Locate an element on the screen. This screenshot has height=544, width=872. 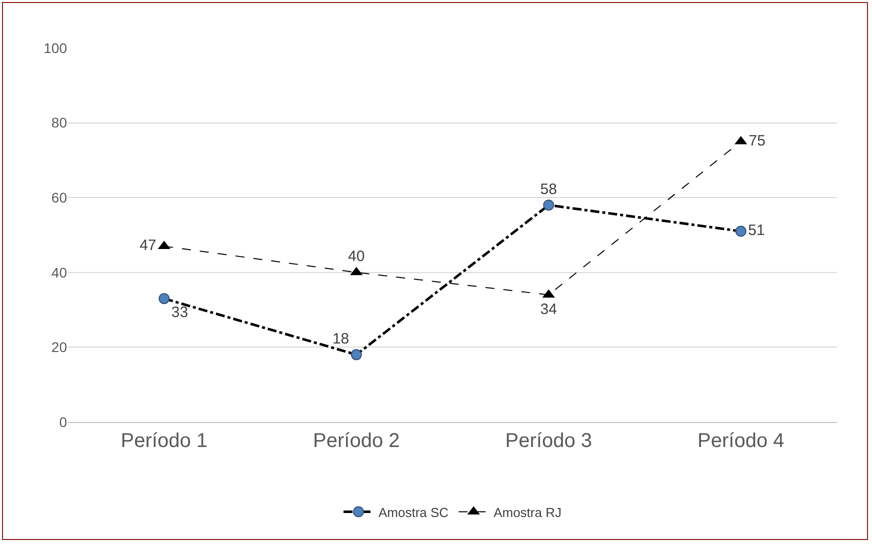
data-label: 51 is located at coordinates (756, 231).